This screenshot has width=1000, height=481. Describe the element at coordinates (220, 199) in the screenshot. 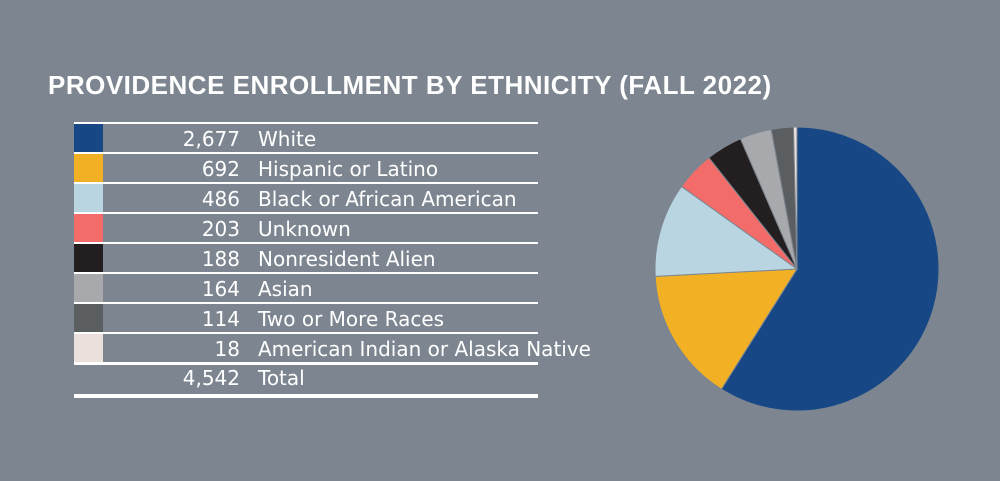

I see `legend-count: 486` at that location.